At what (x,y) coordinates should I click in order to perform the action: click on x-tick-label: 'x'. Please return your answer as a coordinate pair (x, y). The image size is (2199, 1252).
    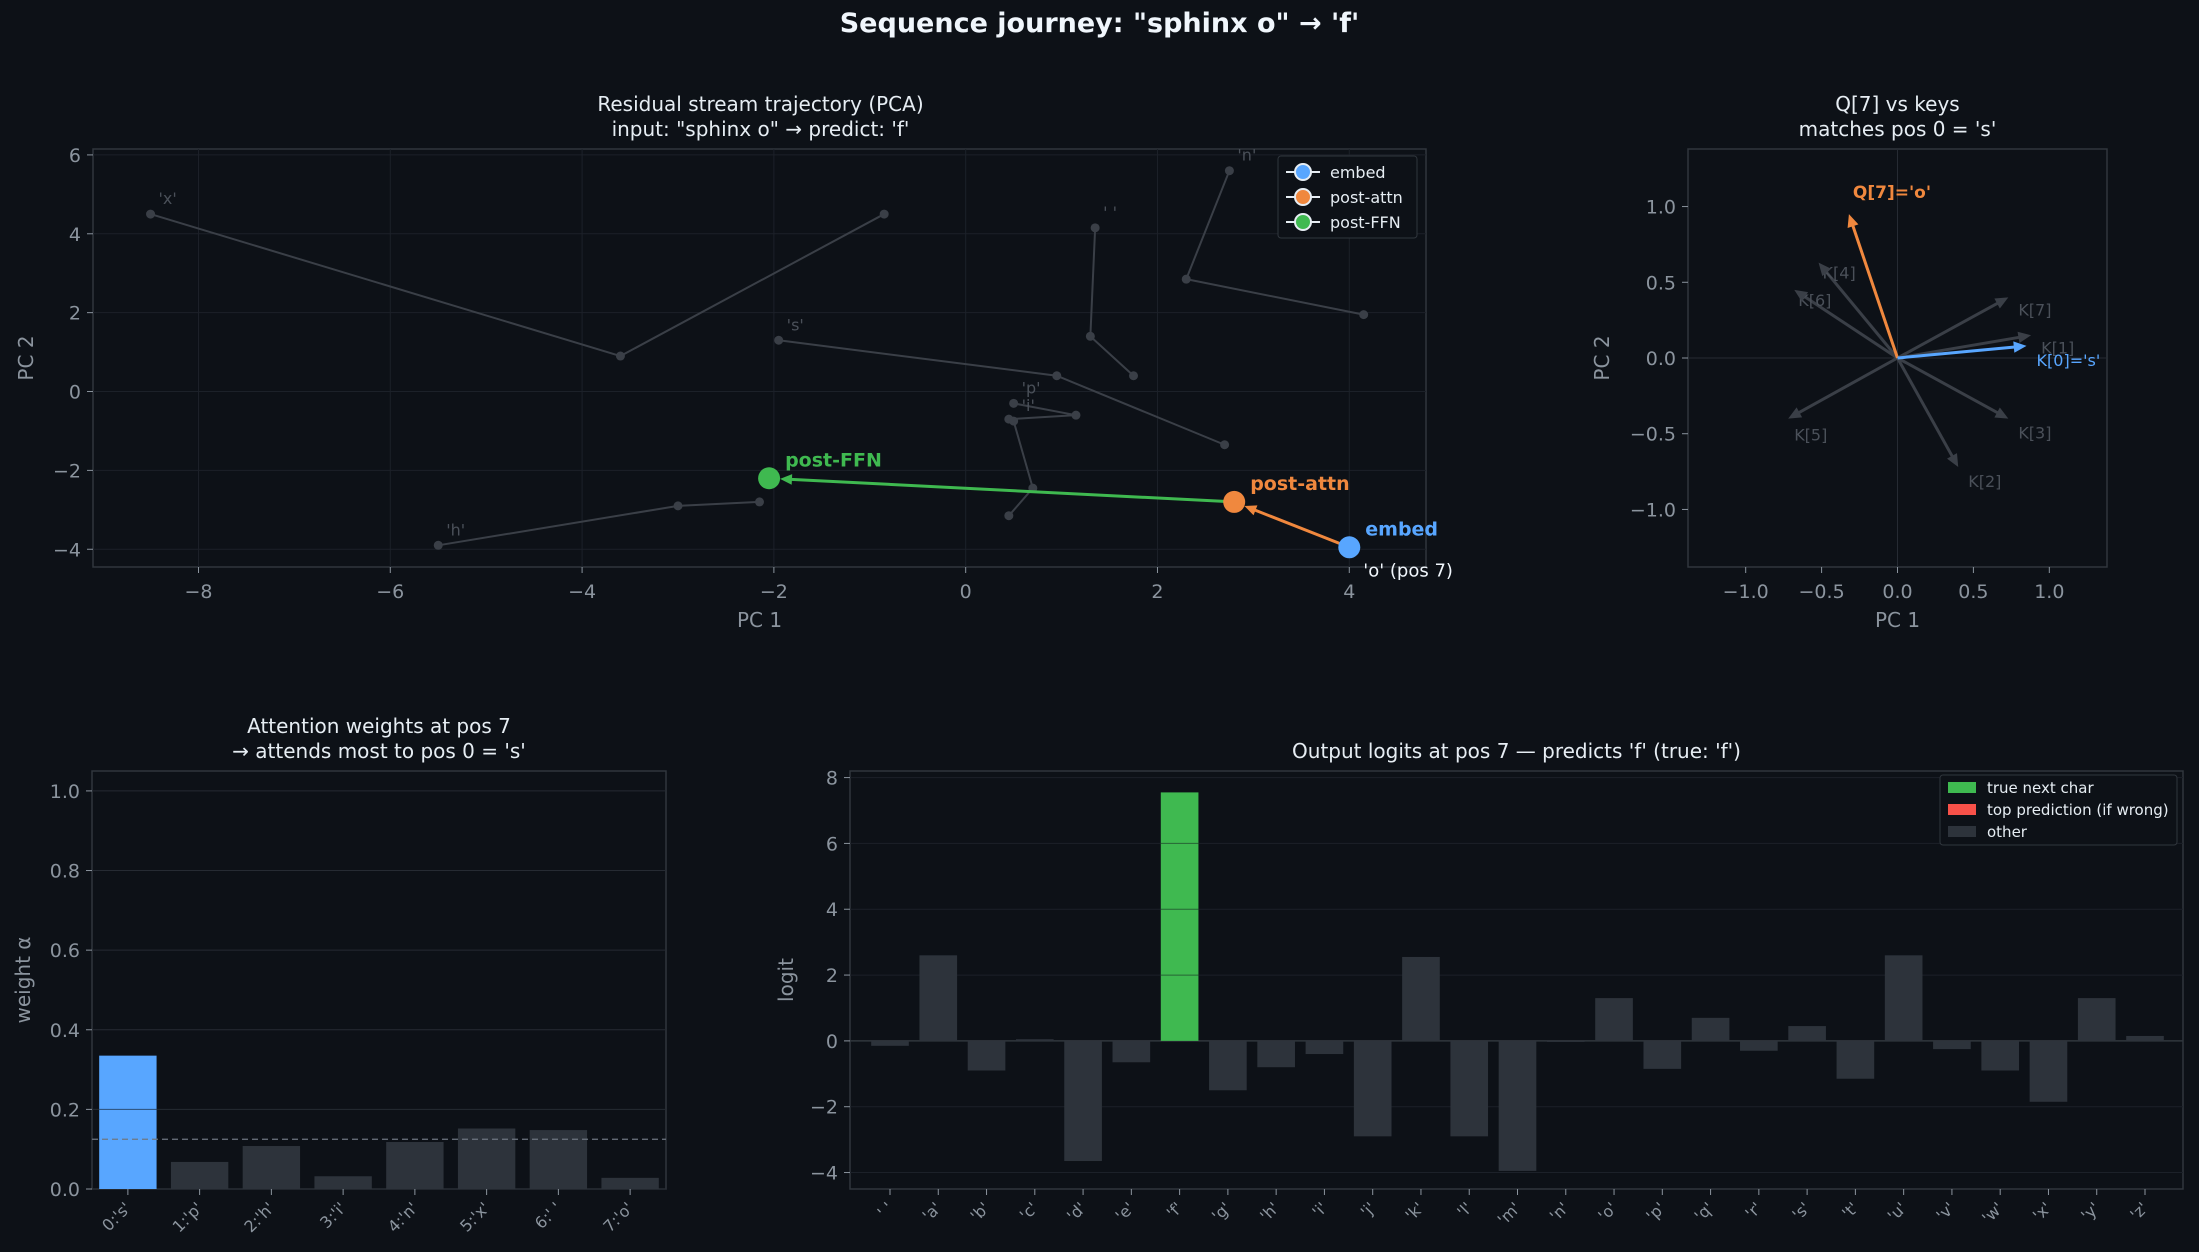
    Looking at the image, I should click on (2042, 1211).